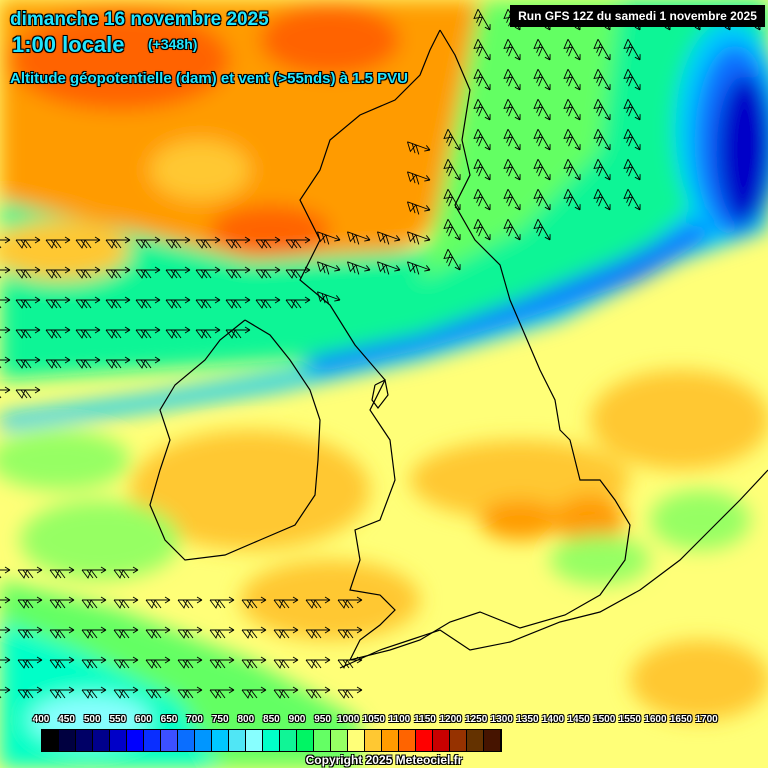 This screenshot has height=768, width=768. I want to click on legend-label: 500, so click(92, 719).